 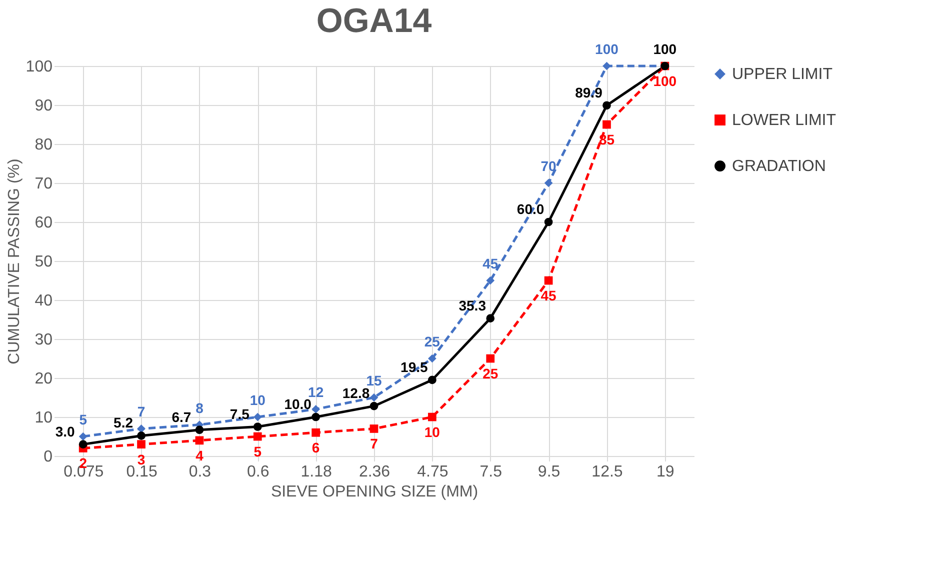 What do you see at coordinates (43, 106) in the screenshot?
I see `y-tick-label: 90` at bounding box center [43, 106].